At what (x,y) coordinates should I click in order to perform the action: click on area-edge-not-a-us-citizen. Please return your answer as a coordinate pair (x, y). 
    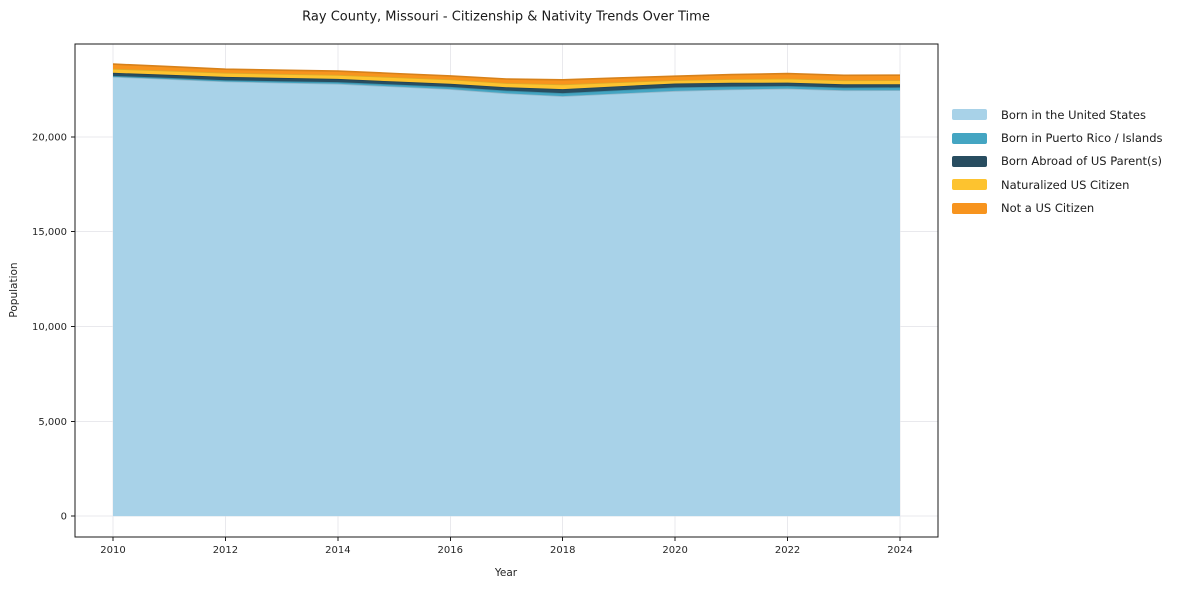
    Looking at the image, I should click on (506, 72).